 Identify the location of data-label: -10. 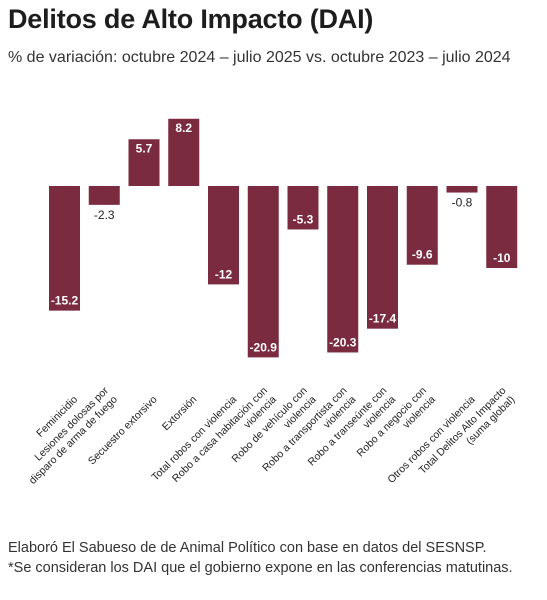
(502, 258).